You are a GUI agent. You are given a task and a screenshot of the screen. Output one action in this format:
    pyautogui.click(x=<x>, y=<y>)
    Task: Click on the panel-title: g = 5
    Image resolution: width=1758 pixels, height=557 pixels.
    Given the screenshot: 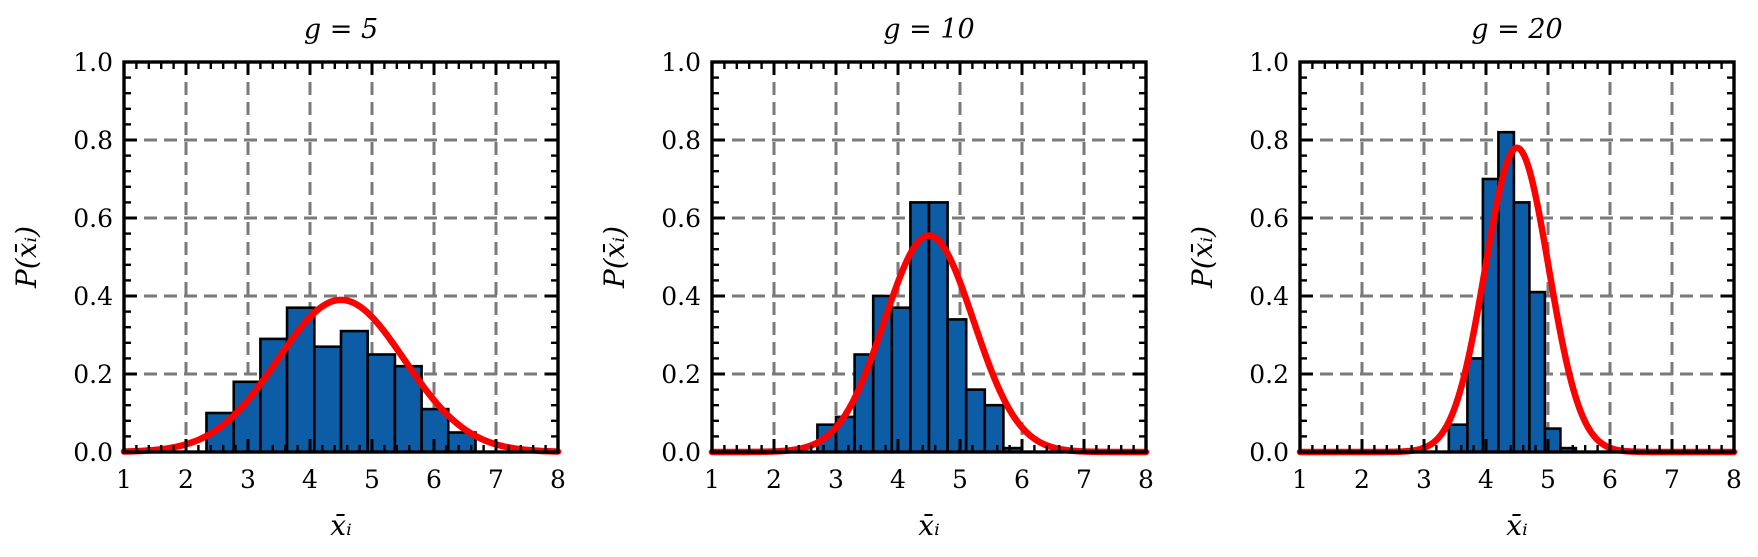 What is the action you would take?
    pyautogui.click(x=341, y=29)
    